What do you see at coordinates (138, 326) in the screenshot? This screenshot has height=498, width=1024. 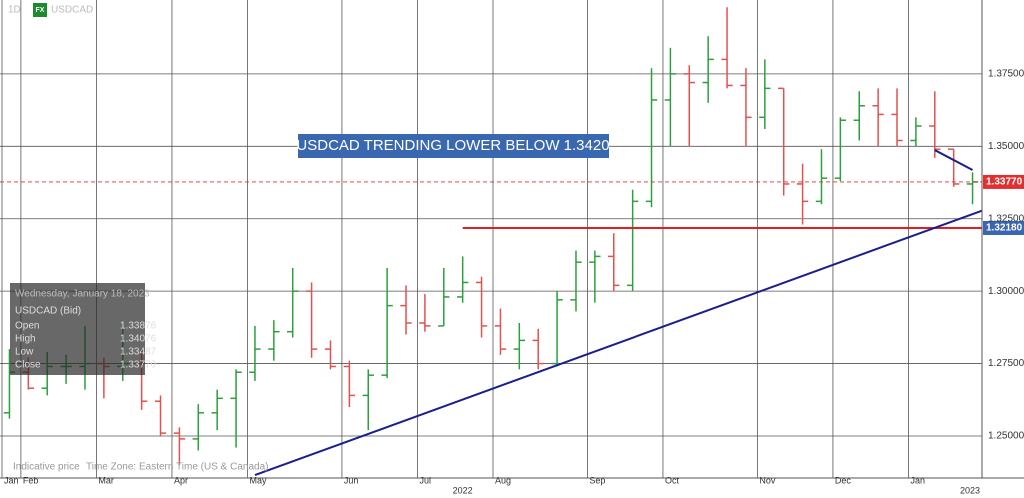 I see `tooltip-value: 1.33876` at bounding box center [138, 326].